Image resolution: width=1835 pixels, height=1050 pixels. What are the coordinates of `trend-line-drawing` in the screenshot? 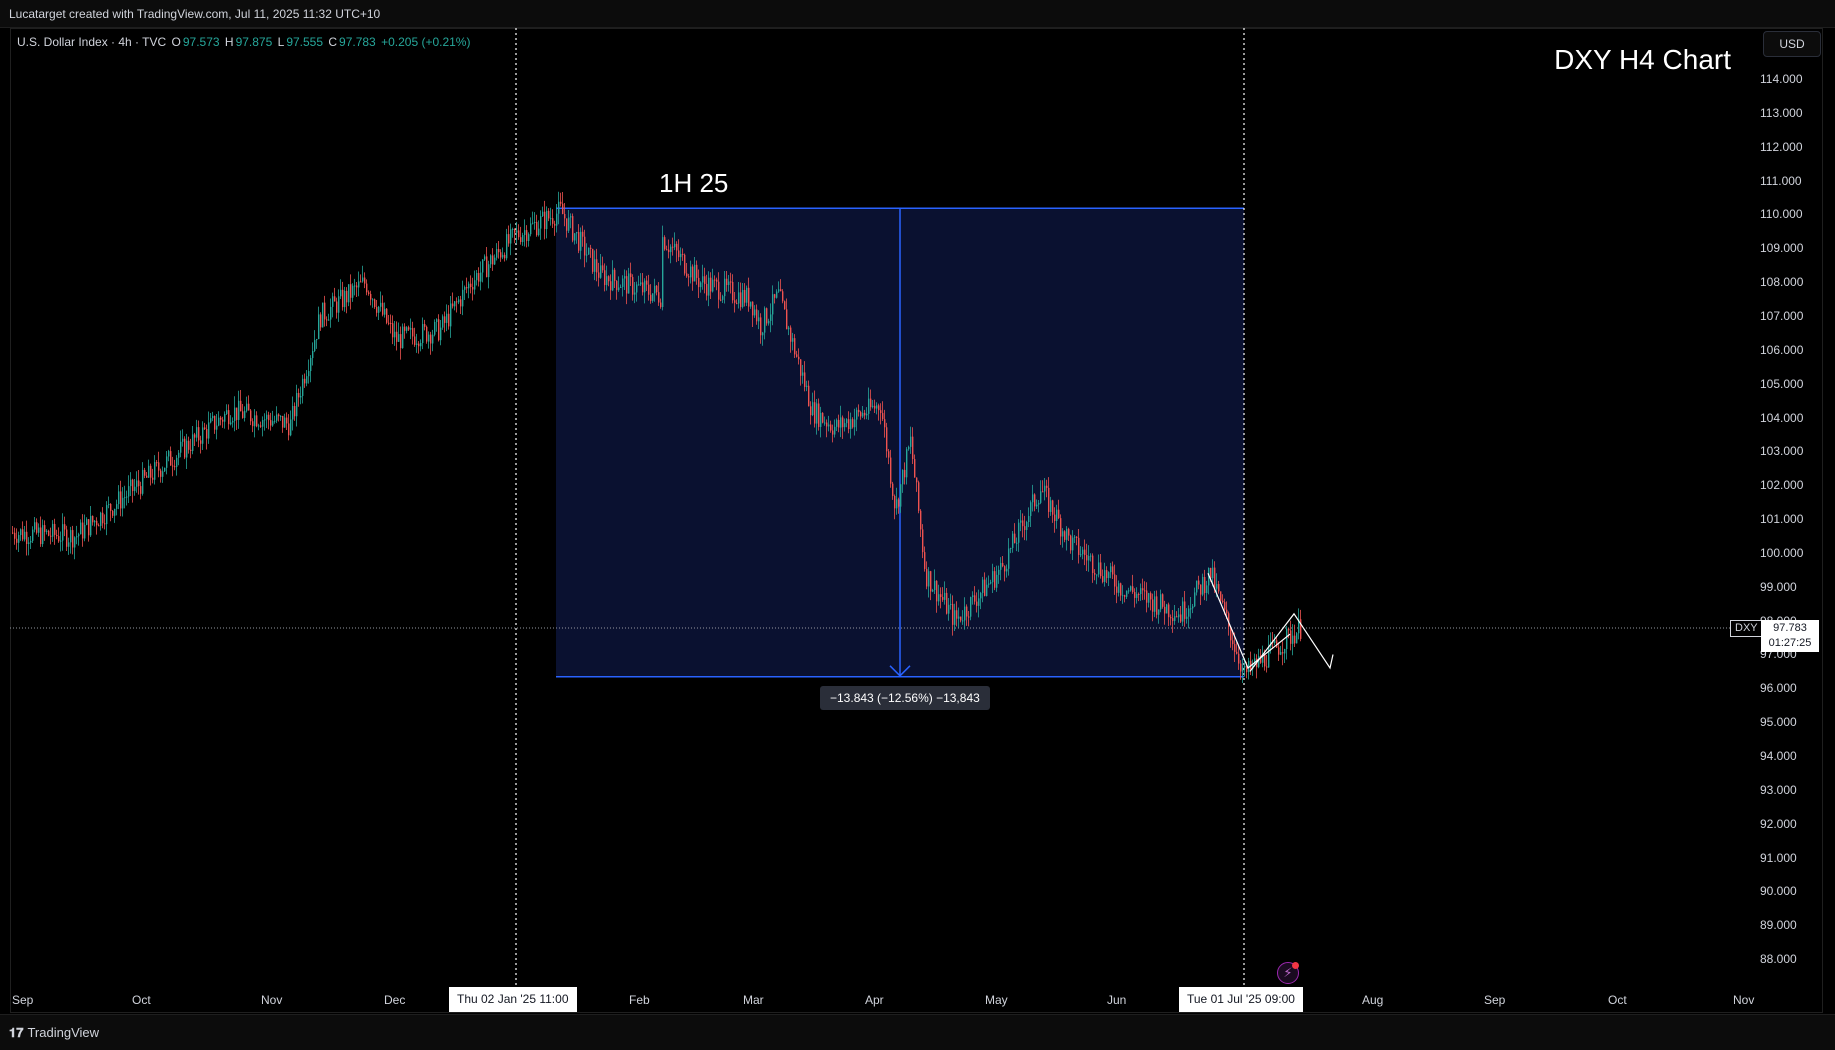 It's located at (1249, 620).